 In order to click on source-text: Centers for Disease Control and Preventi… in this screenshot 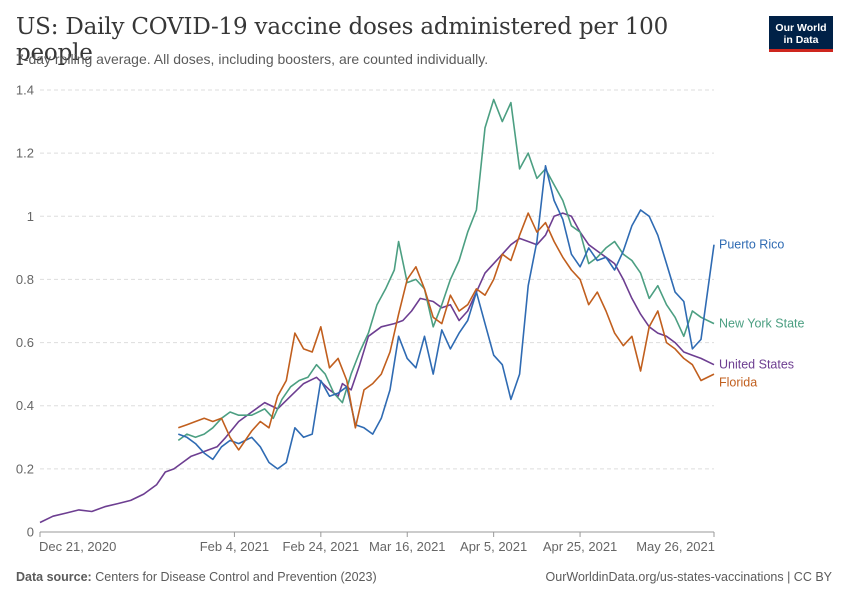, I will do `click(236, 577)`.